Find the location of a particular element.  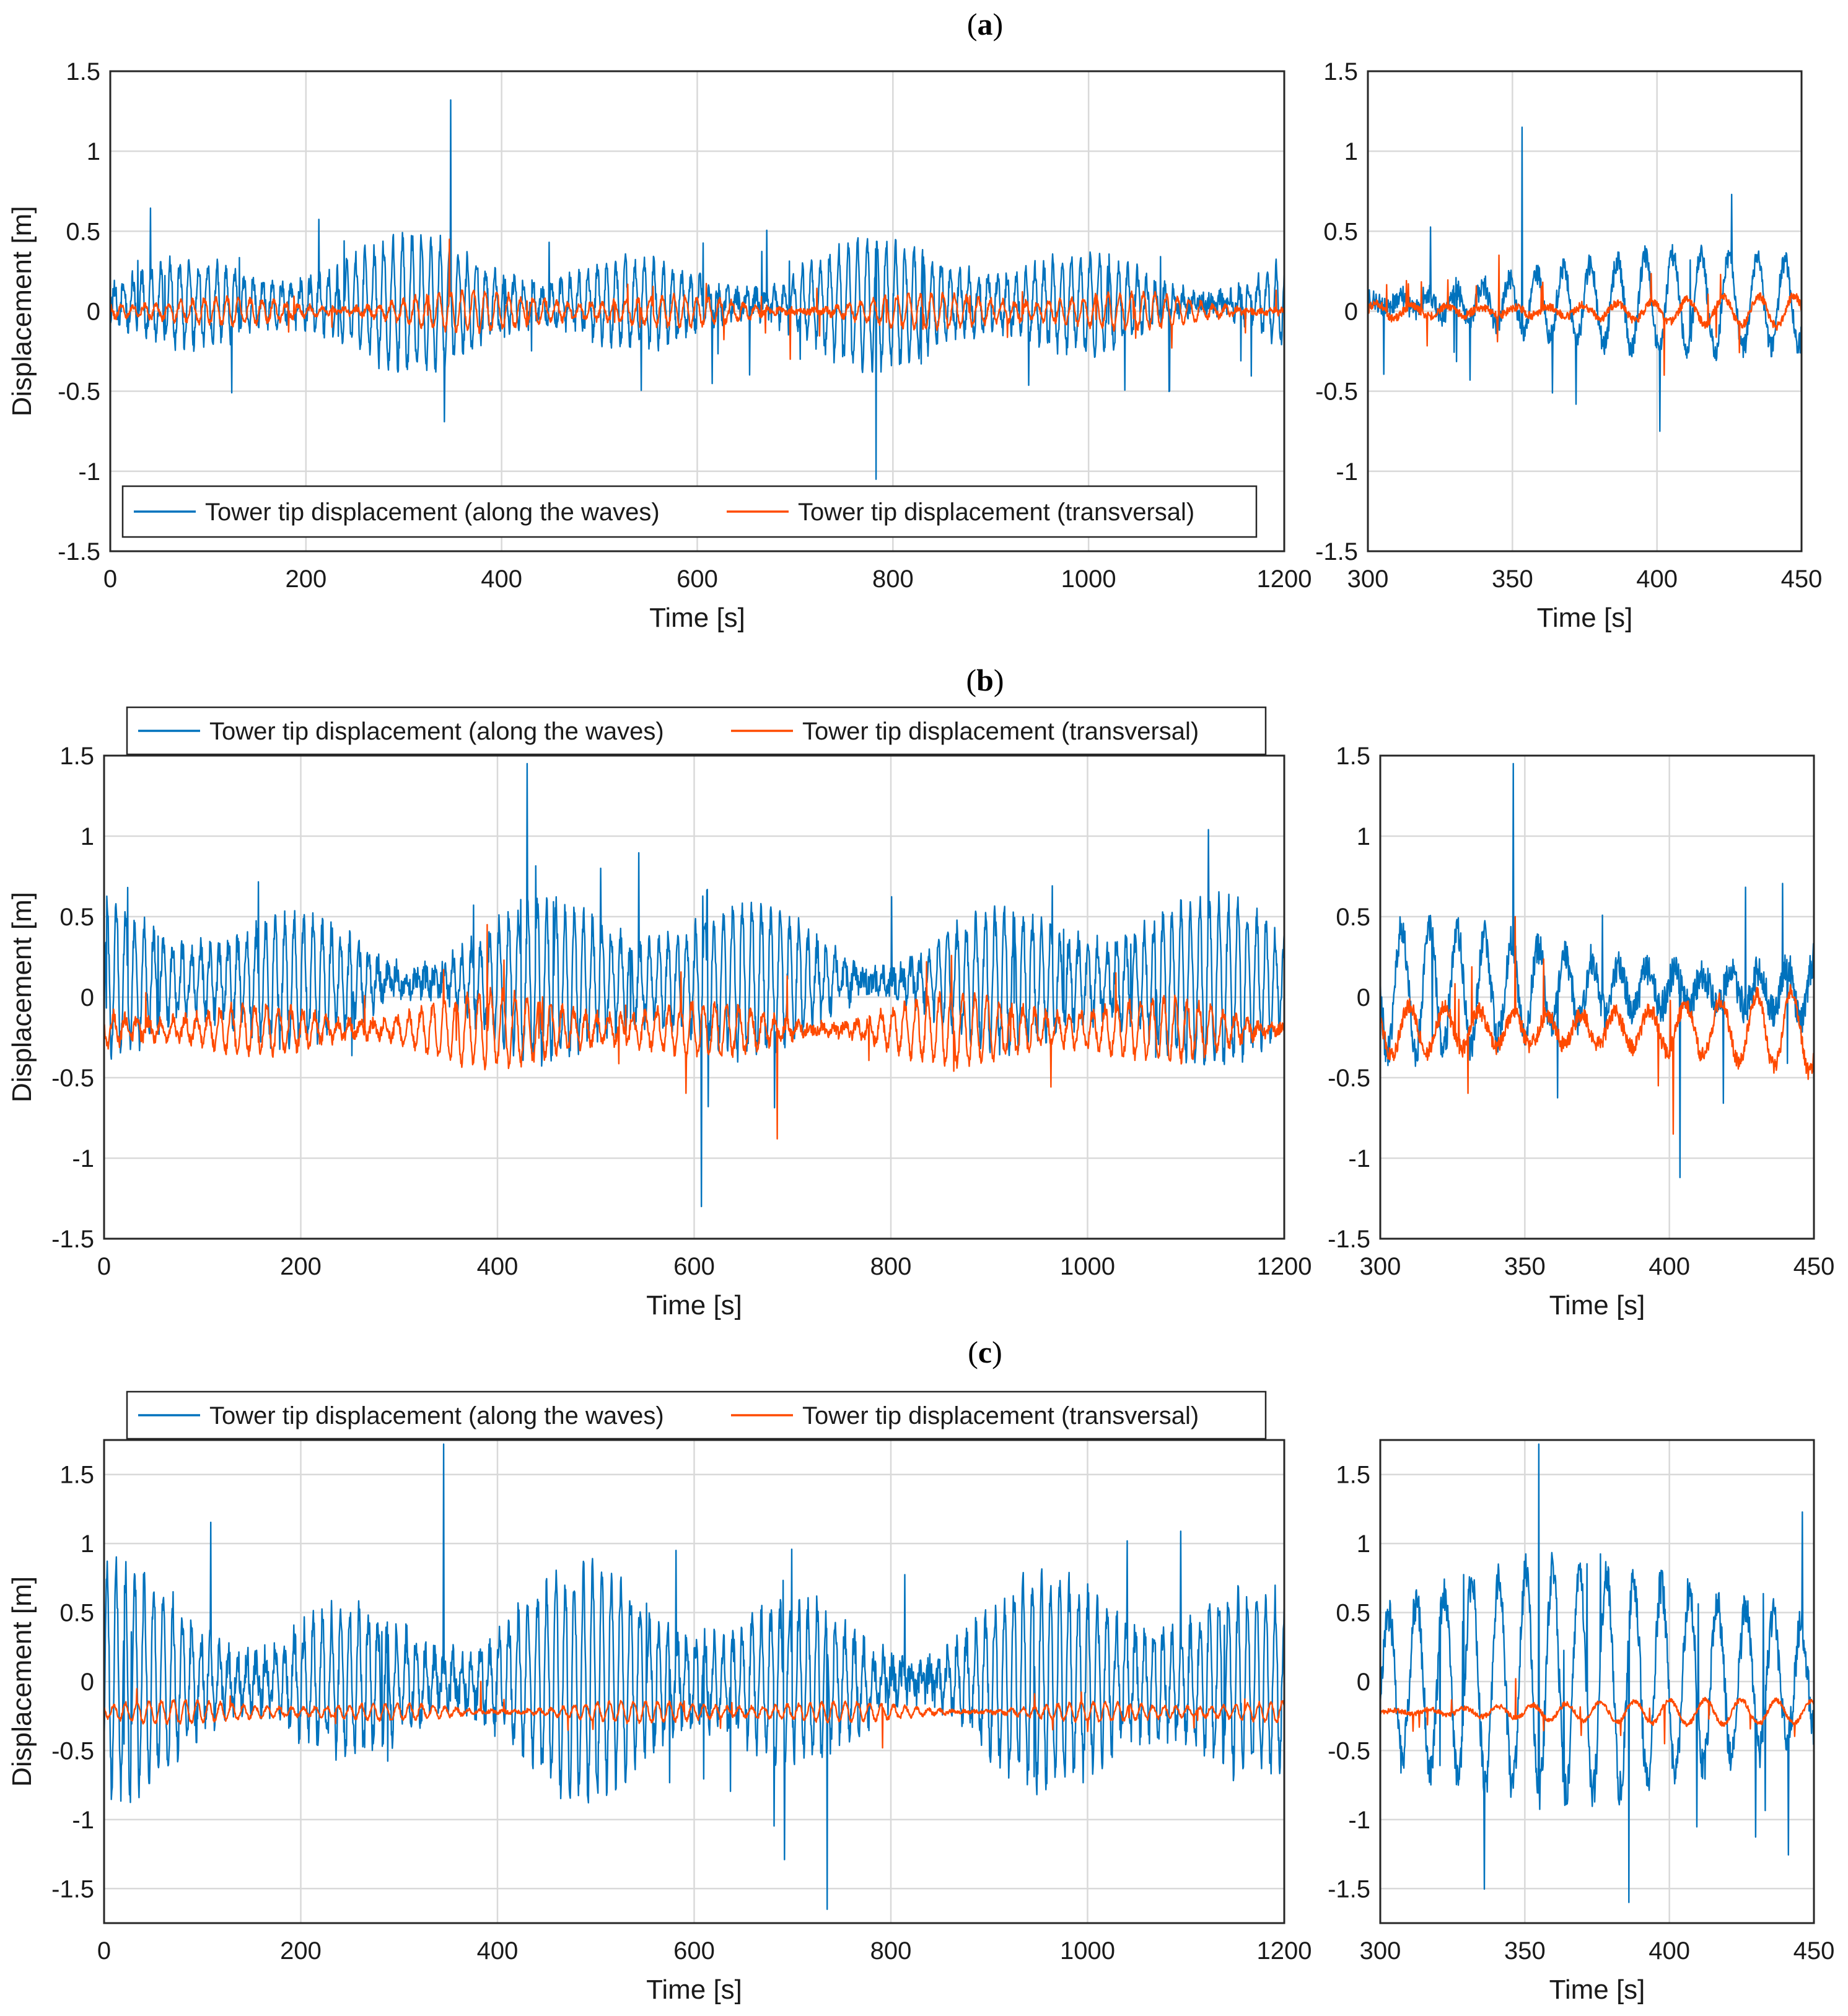

panel-label-a: (a) is located at coordinates (985, 24).